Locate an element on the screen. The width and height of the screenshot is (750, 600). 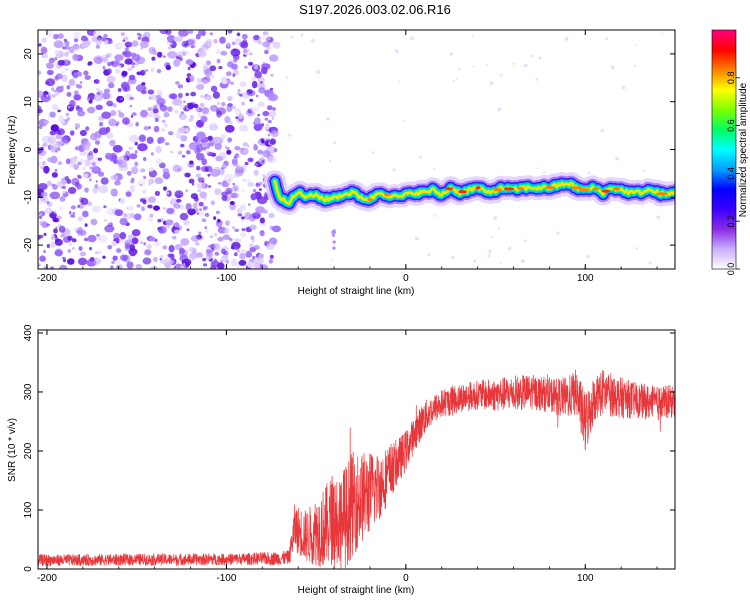
colorbar-tick-label: 0.0 is located at coordinates (731, 269).